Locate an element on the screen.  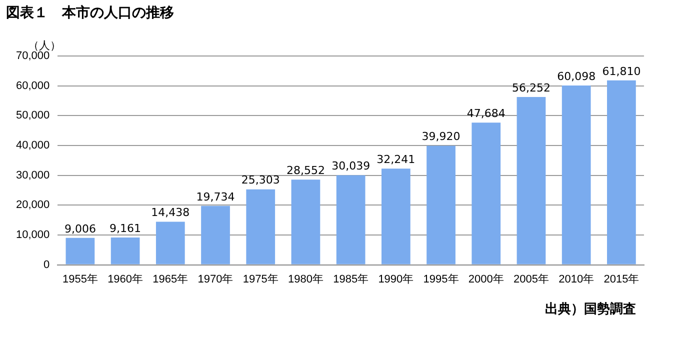
data-label: 28,552 is located at coordinates (305, 170).